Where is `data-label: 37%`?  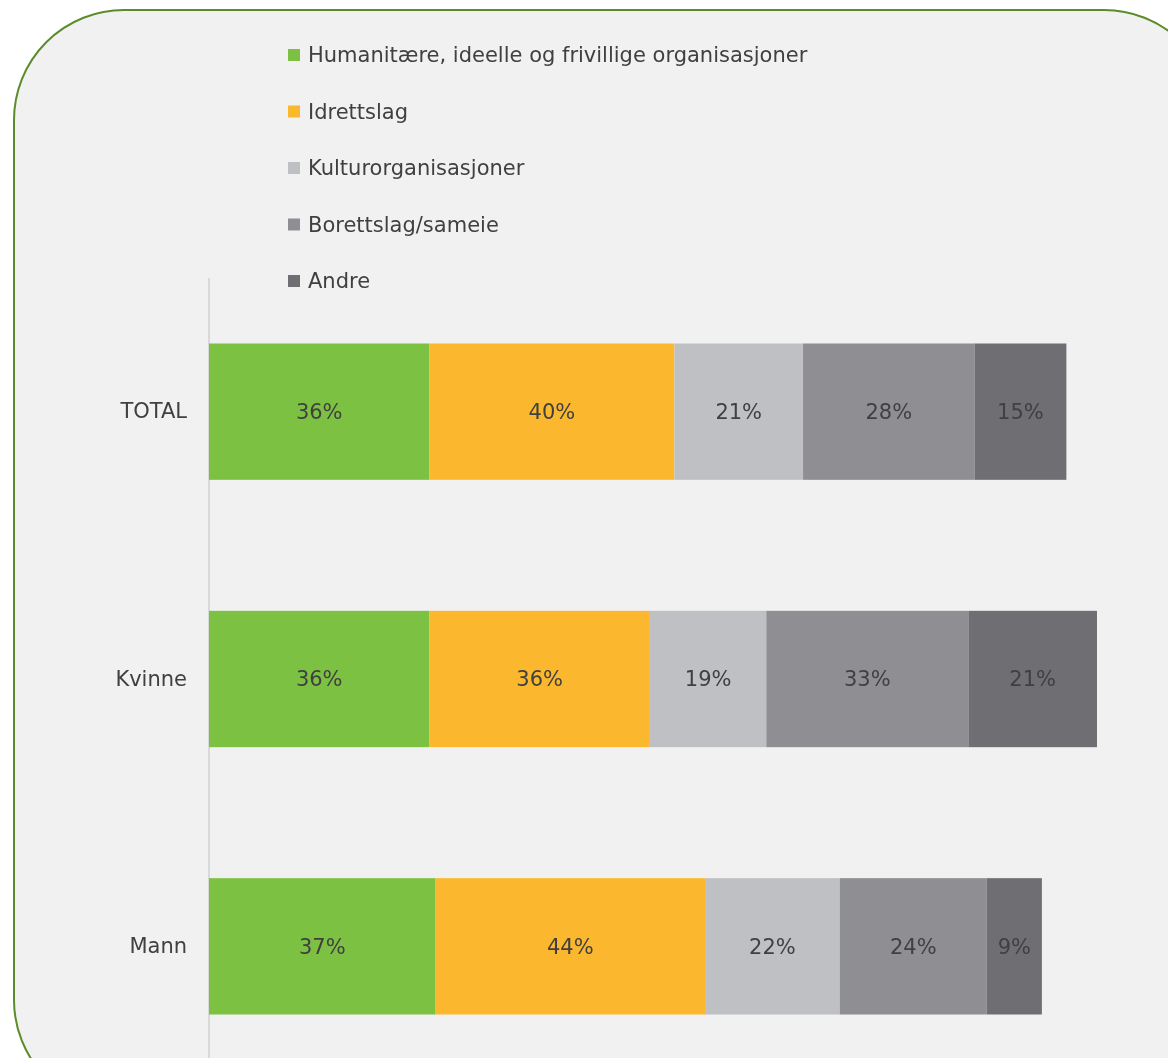 data-label: 37% is located at coordinates (322, 946).